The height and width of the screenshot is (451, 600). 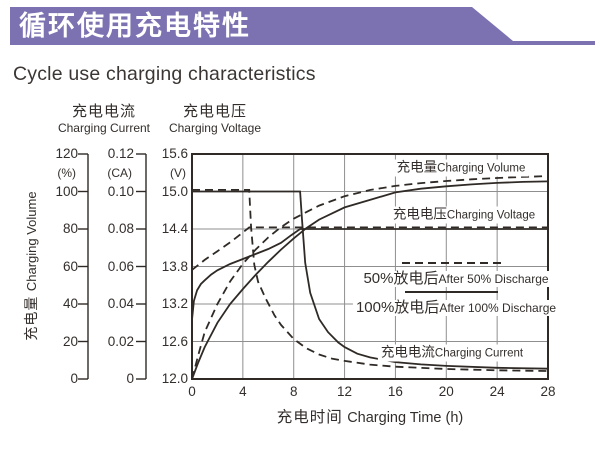 What do you see at coordinates (446, 391) in the screenshot?
I see `x-tick-label: 20` at bounding box center [446, 391].